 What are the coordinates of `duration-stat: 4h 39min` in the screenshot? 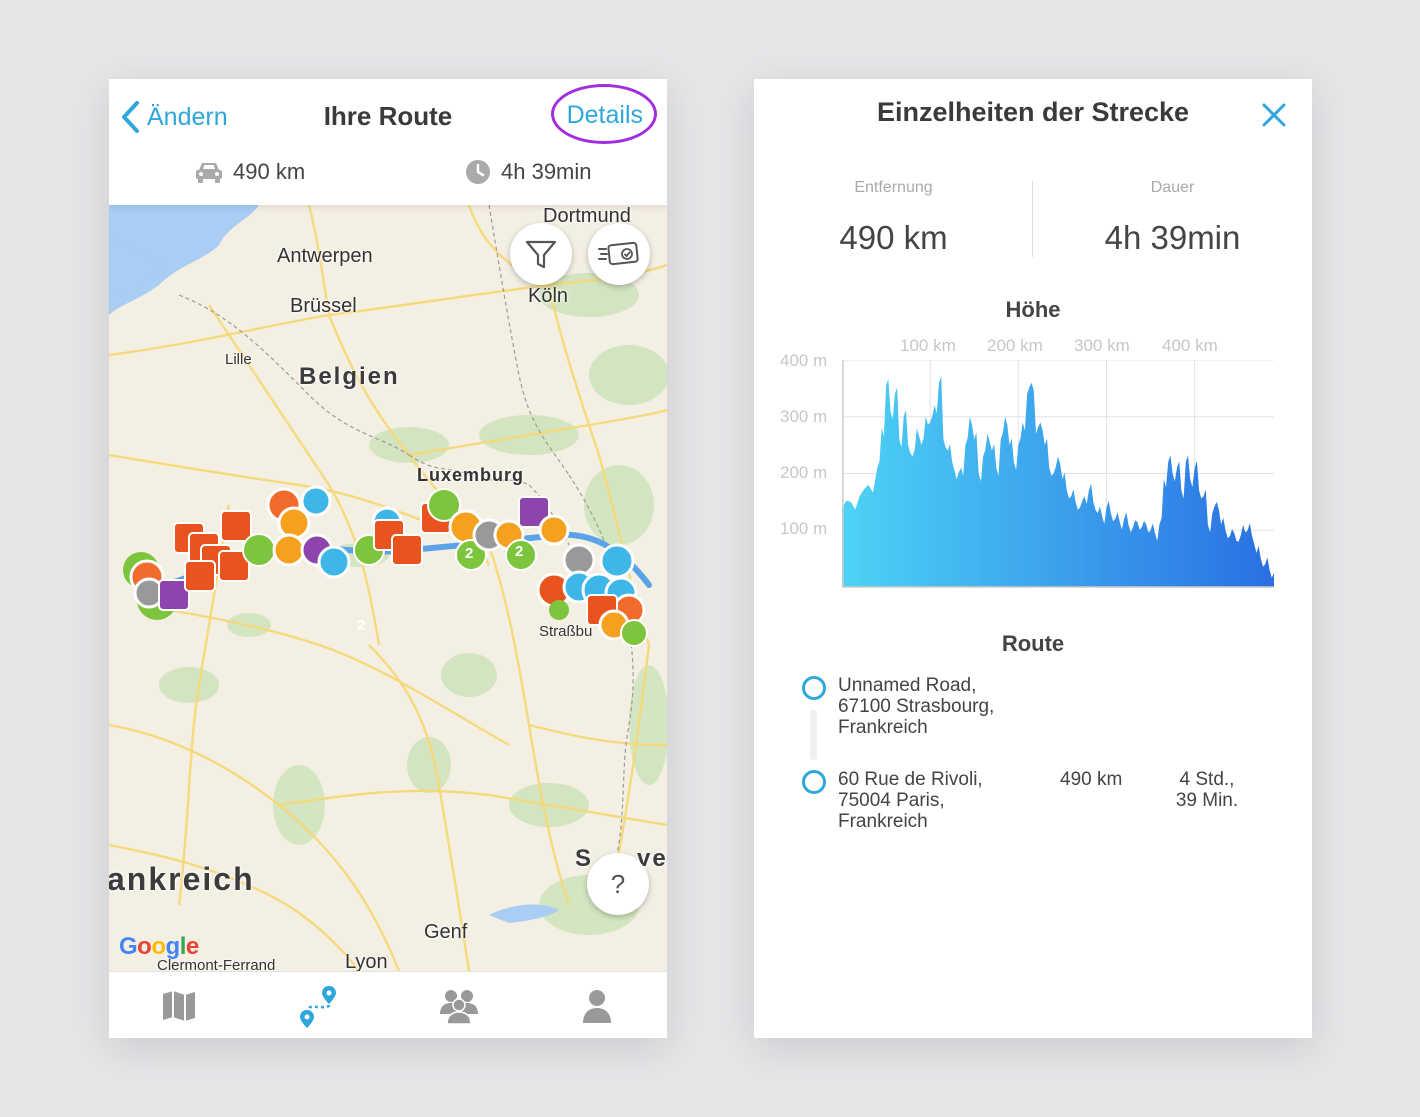 It's located at (528, 172).